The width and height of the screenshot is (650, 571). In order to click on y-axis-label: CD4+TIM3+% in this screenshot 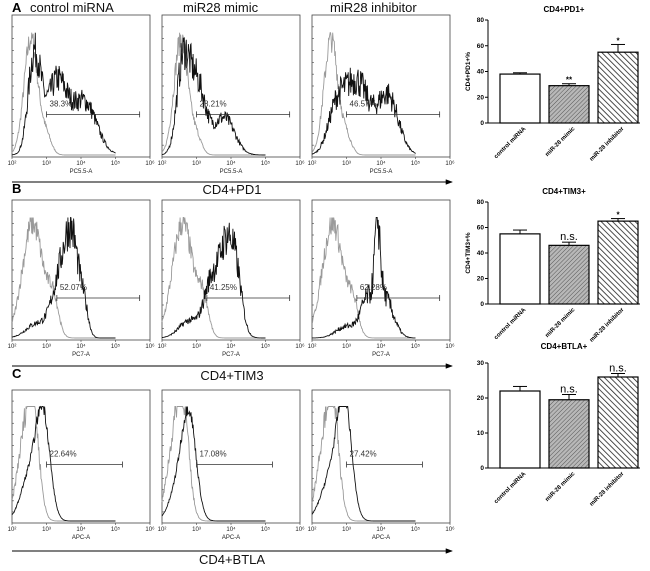, I will do `click(468, 252)`.